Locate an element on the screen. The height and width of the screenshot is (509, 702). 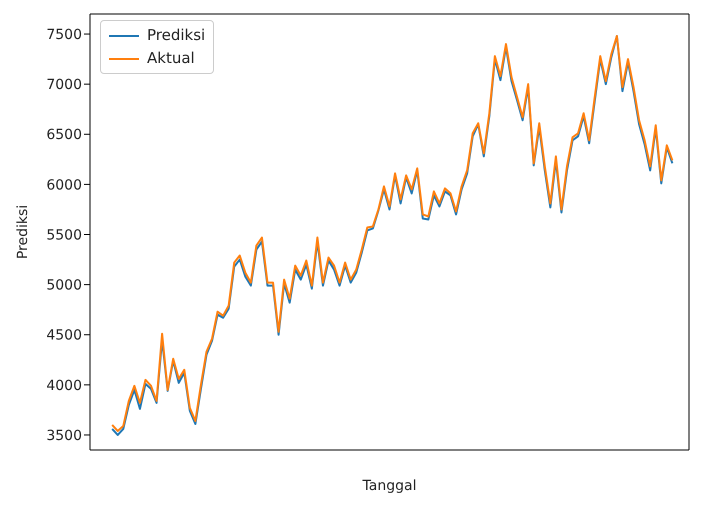
y-tick-label: 4500 is located at coordinates (64, 336).